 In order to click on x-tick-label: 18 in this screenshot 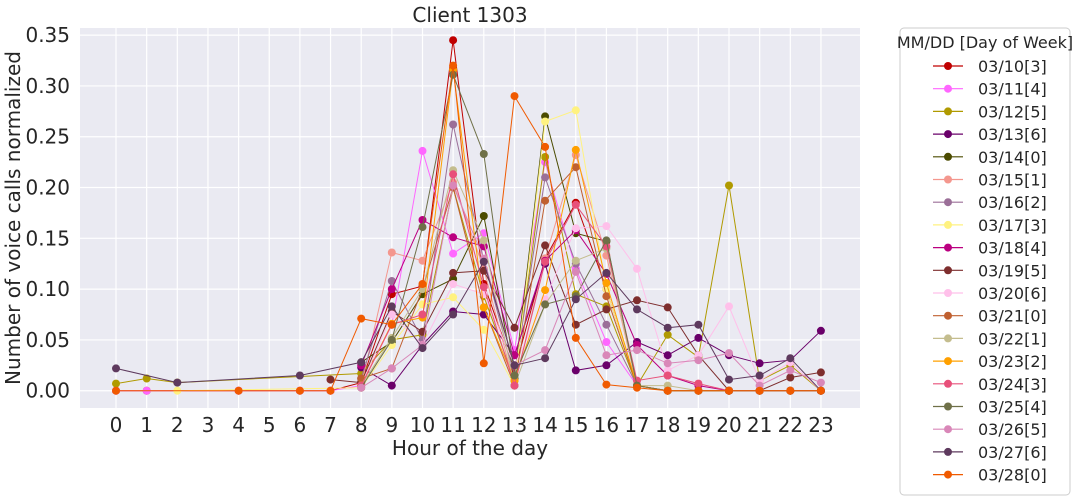, I will do `click(667, 425)`.